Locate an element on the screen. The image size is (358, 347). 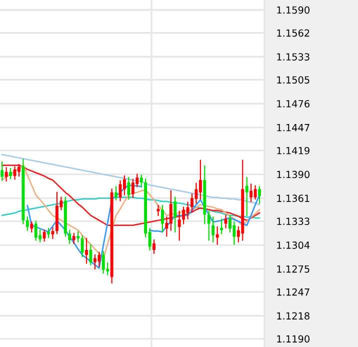
y-tick-label: 1.1218 is located at coordinates (293, 316).